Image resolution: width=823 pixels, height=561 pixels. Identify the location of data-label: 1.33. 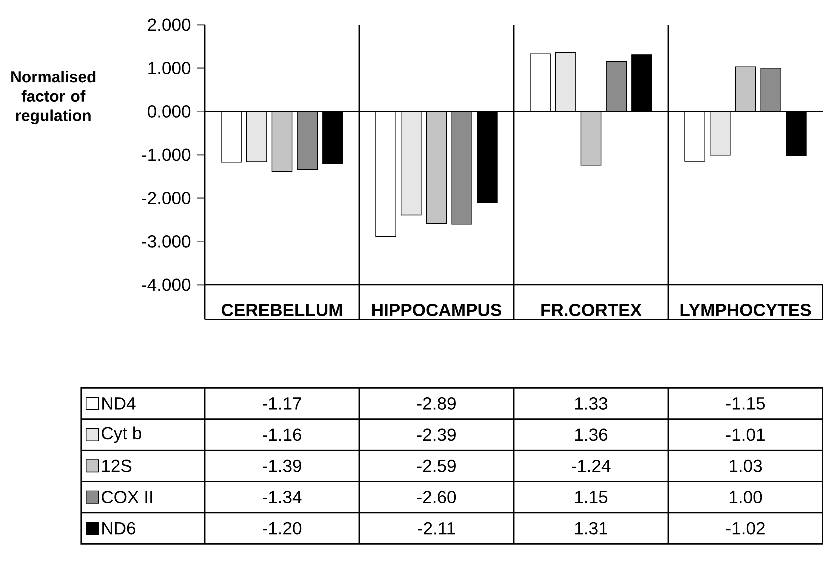
(592, 404).